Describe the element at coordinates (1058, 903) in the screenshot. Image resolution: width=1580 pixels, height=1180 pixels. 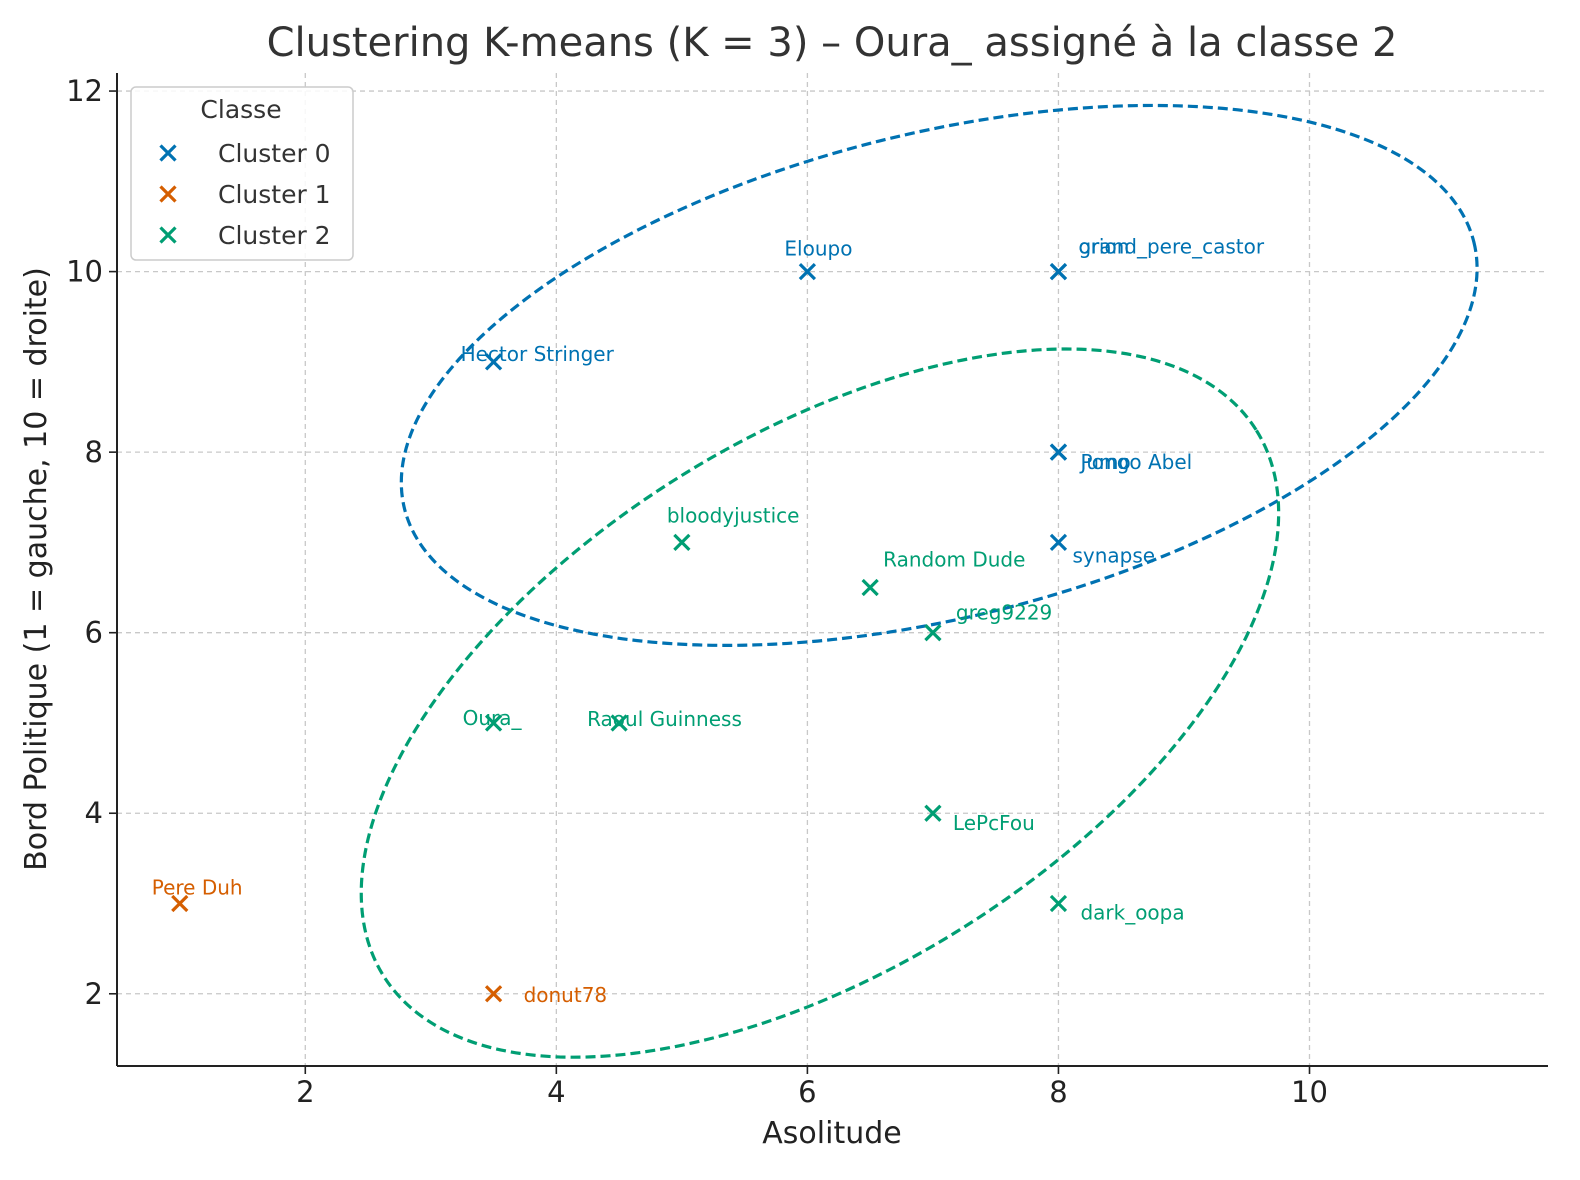
I see `point-marker-dark-oopa` at that location.